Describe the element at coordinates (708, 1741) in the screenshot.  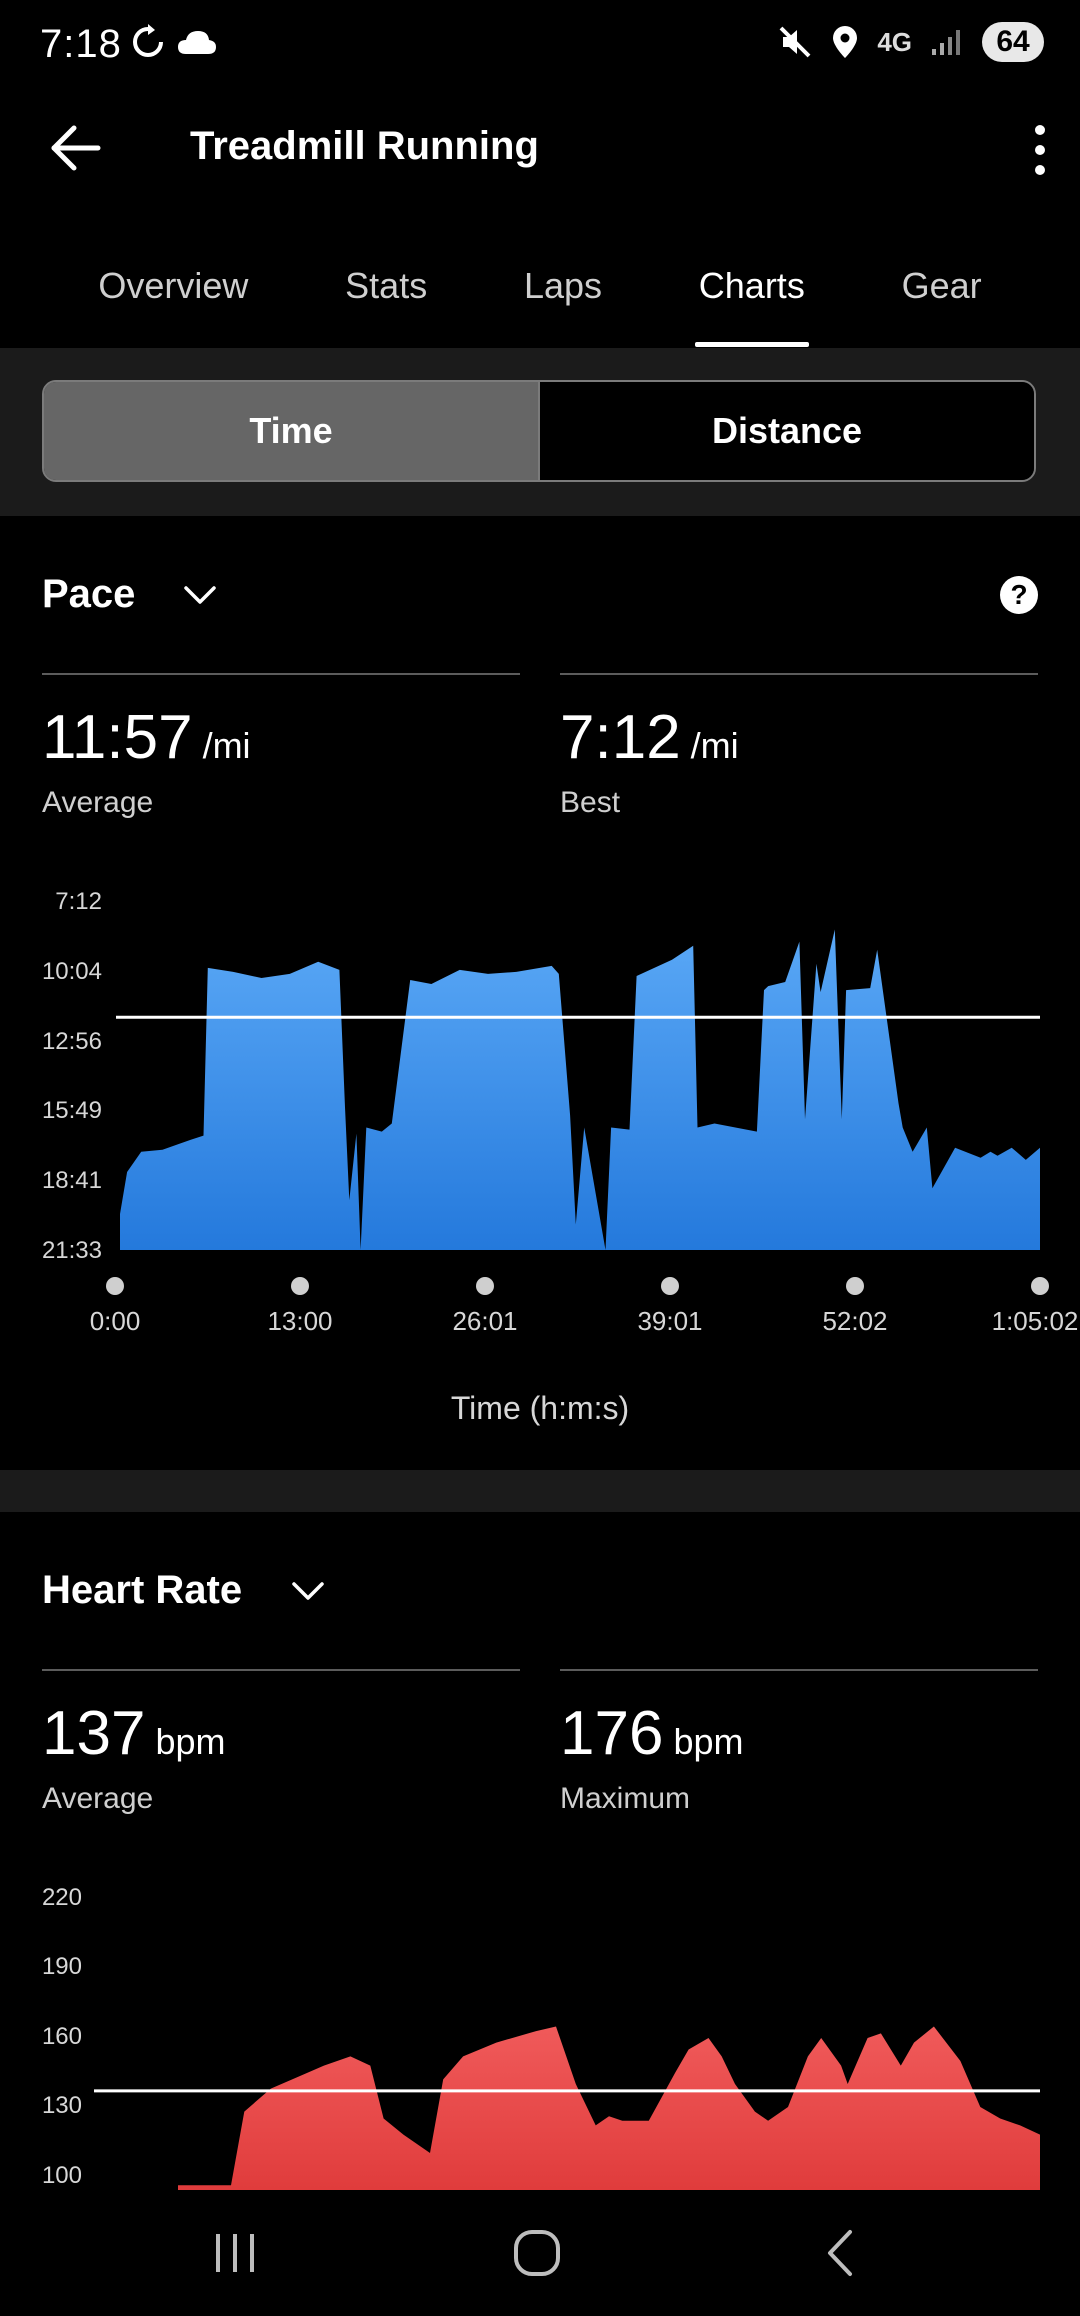
I see `hr-max-unit: bpm` at that location.